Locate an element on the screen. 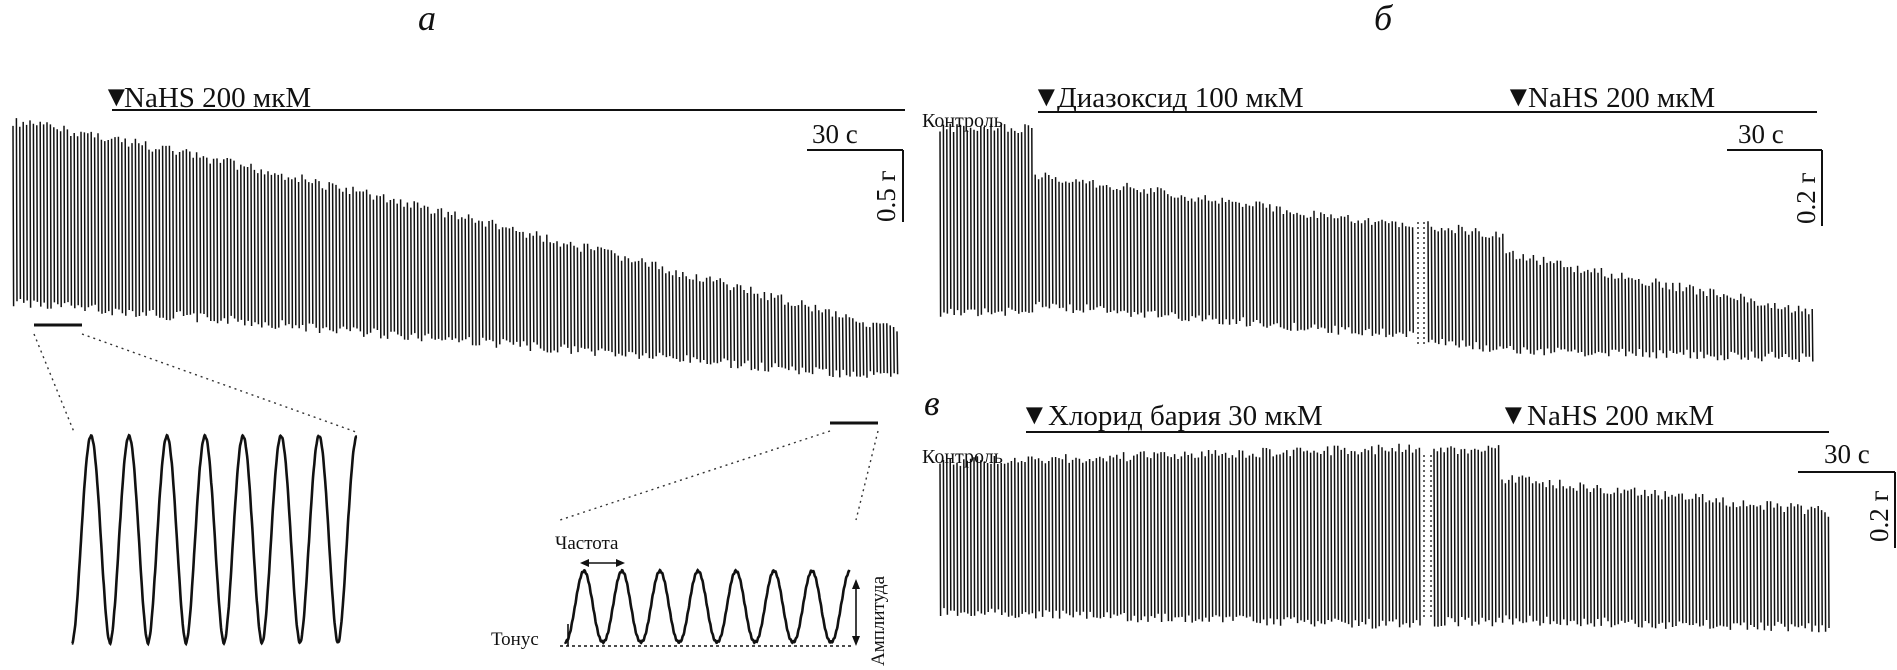  tone-label: Тонус is located at coordinates (515, 639).